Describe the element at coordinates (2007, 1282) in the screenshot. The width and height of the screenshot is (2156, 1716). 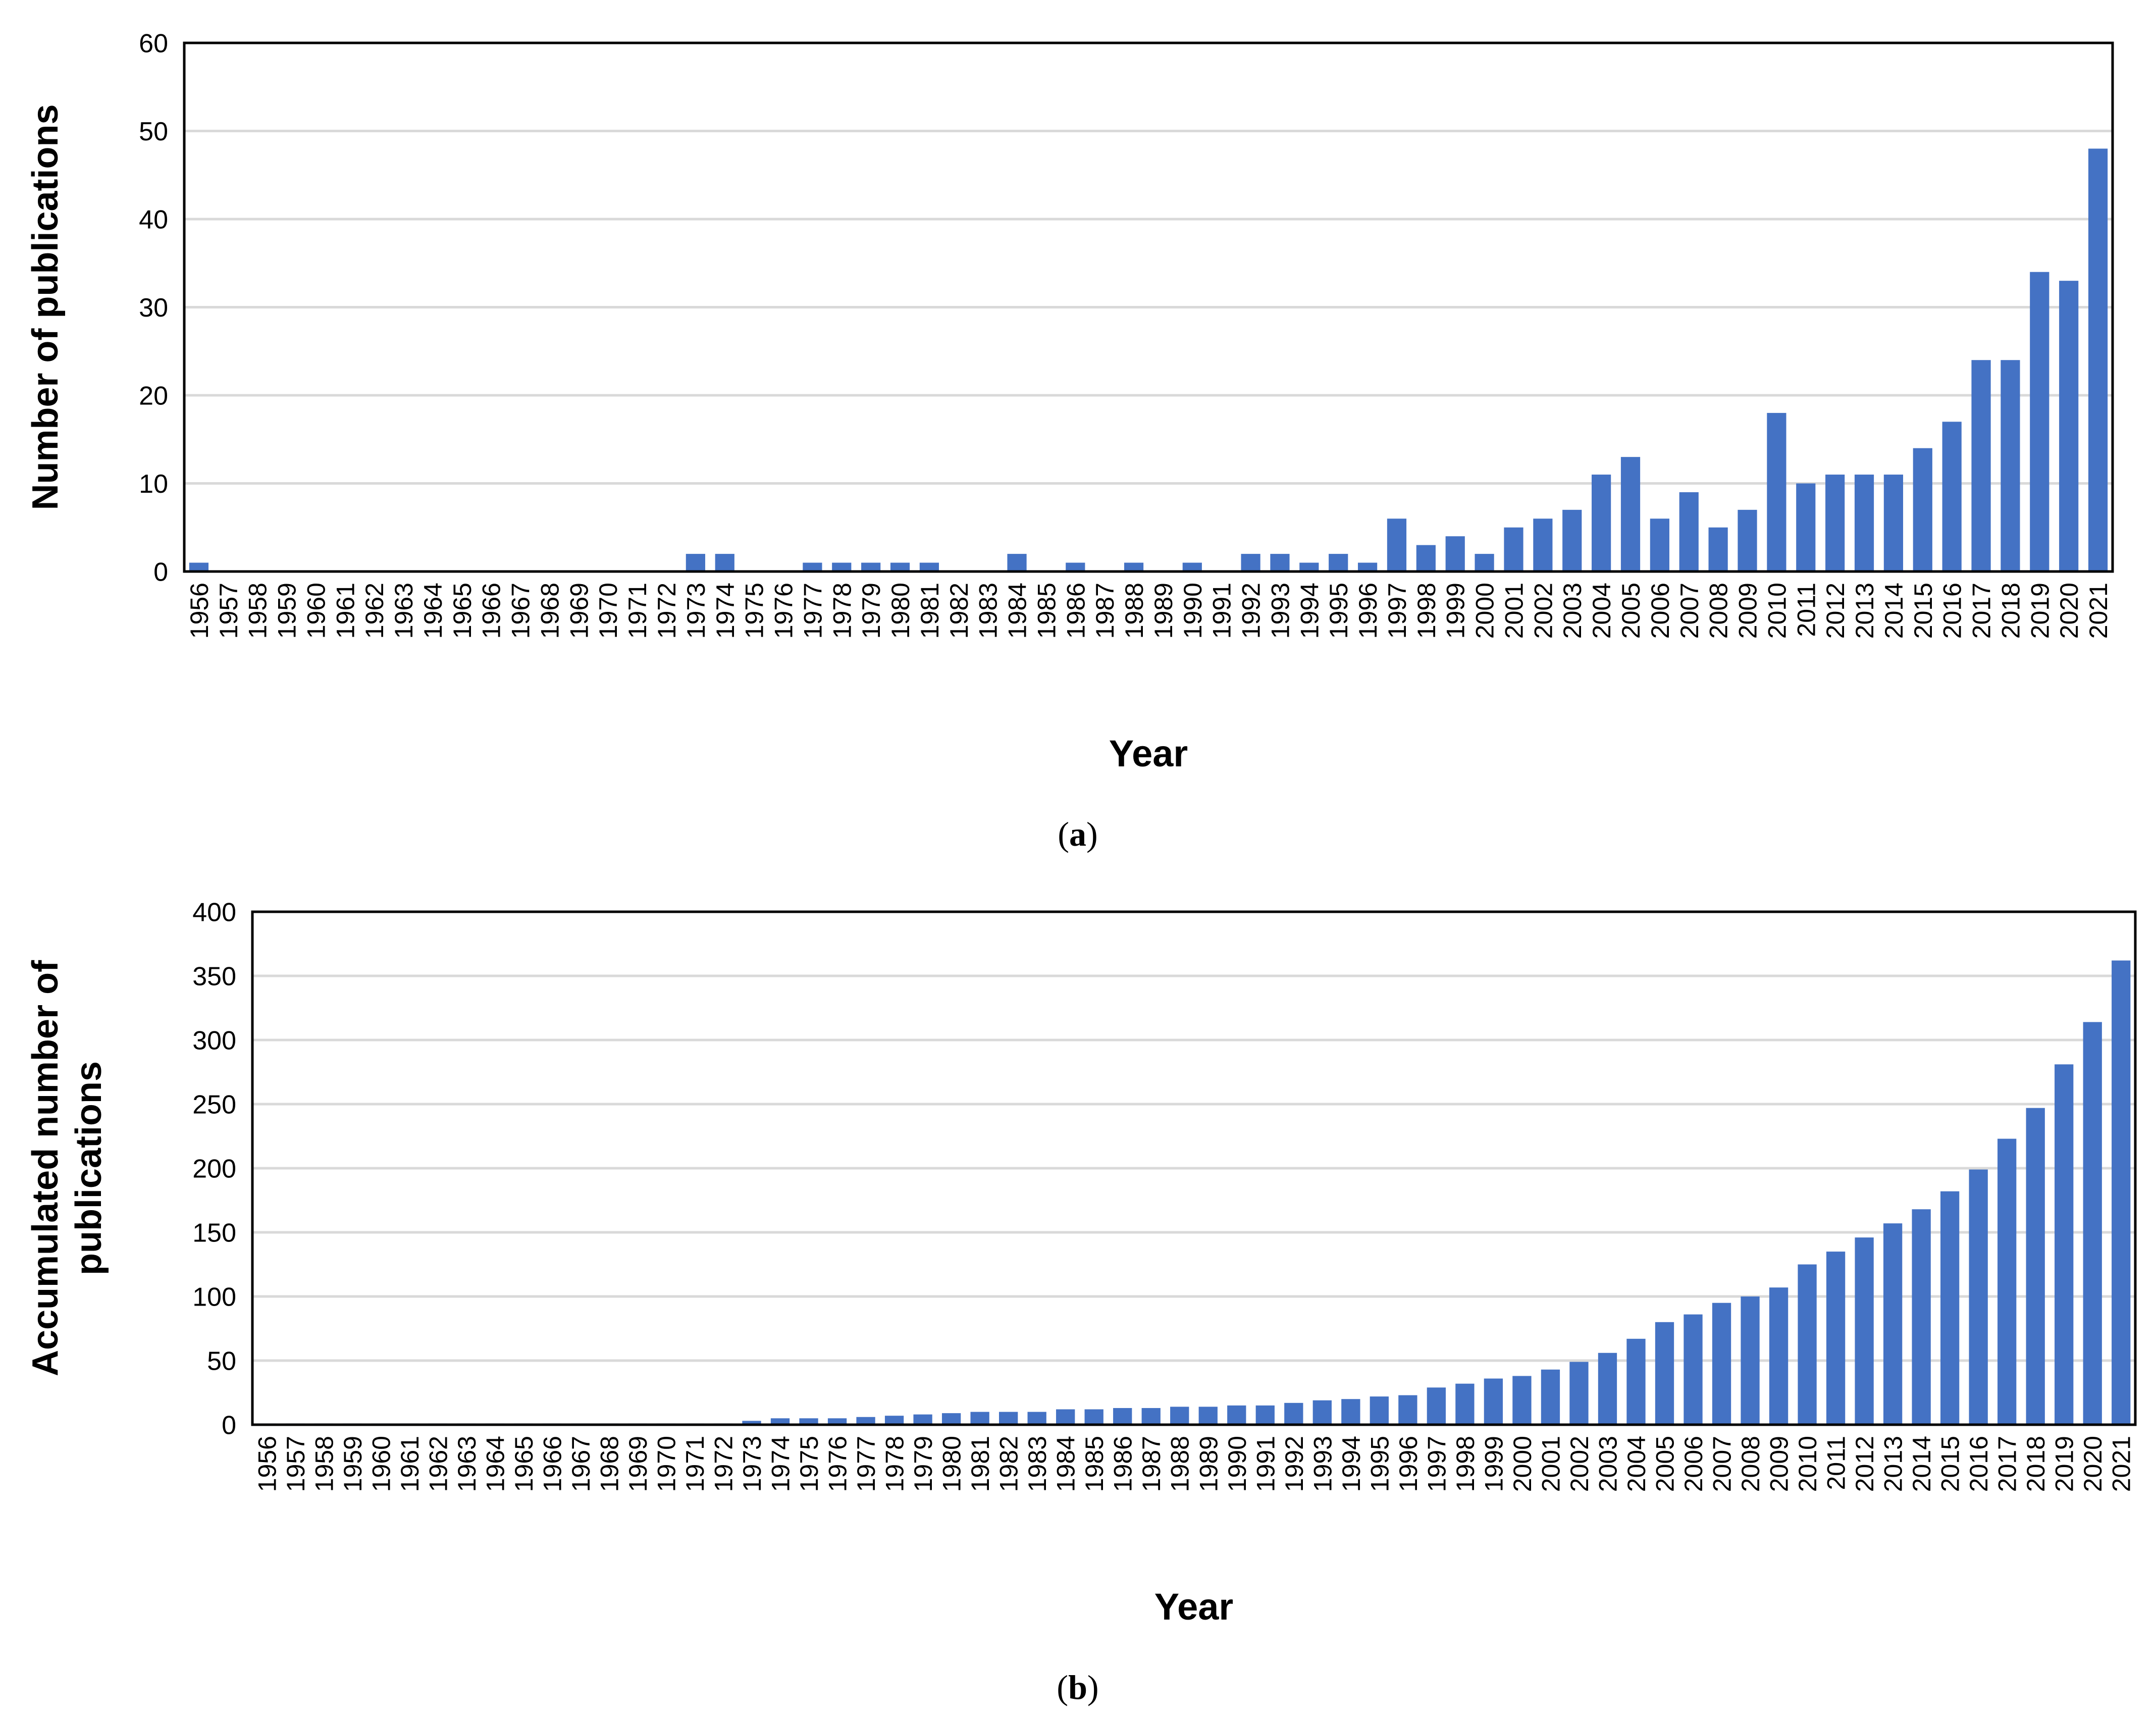
I see `bar-2017` at that location.